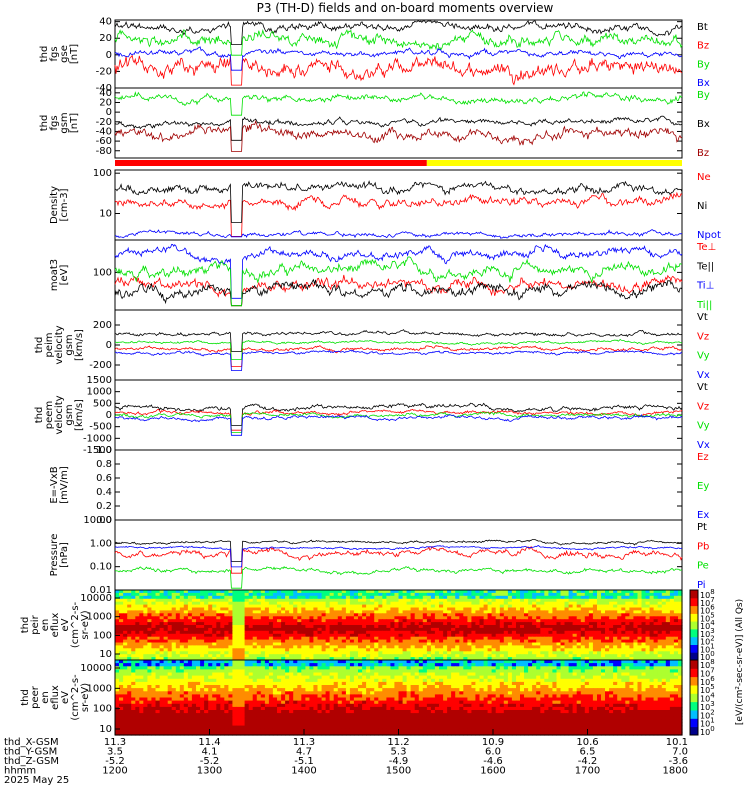  I want to click on y-tick-label: 0.6, so click(104, 478).